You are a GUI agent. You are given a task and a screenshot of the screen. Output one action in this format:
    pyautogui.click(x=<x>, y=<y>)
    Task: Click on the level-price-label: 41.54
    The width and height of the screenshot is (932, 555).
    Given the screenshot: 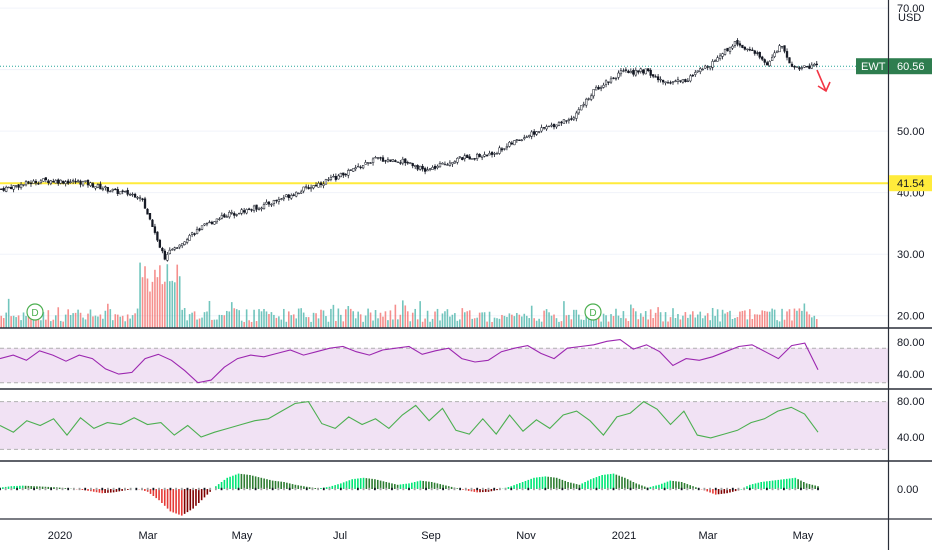 What is the action you would take?
    pyautogui.click(x=911, y=184)
    